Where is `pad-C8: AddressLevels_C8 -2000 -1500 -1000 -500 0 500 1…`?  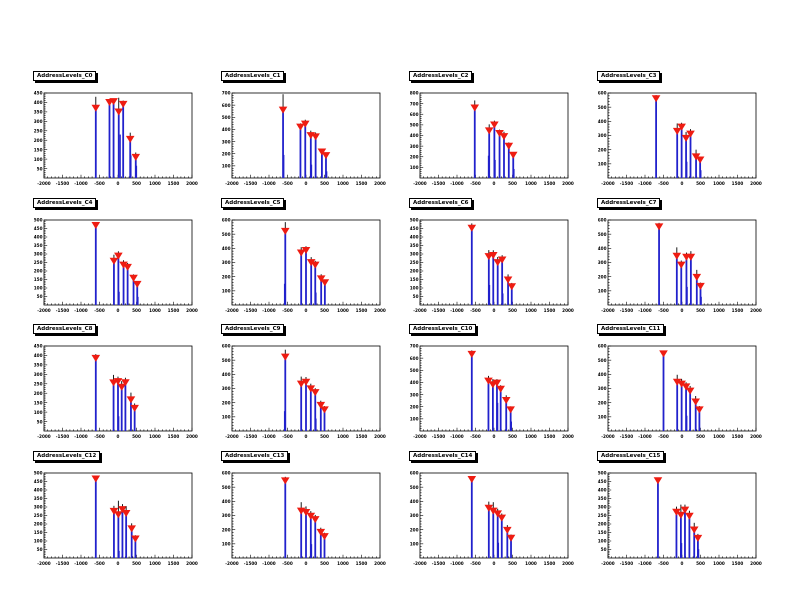
pad-C8: AddressLevels_C8 -2000 -1500 -1000 -500 0 500 1… is located at coordinates (122, 382).